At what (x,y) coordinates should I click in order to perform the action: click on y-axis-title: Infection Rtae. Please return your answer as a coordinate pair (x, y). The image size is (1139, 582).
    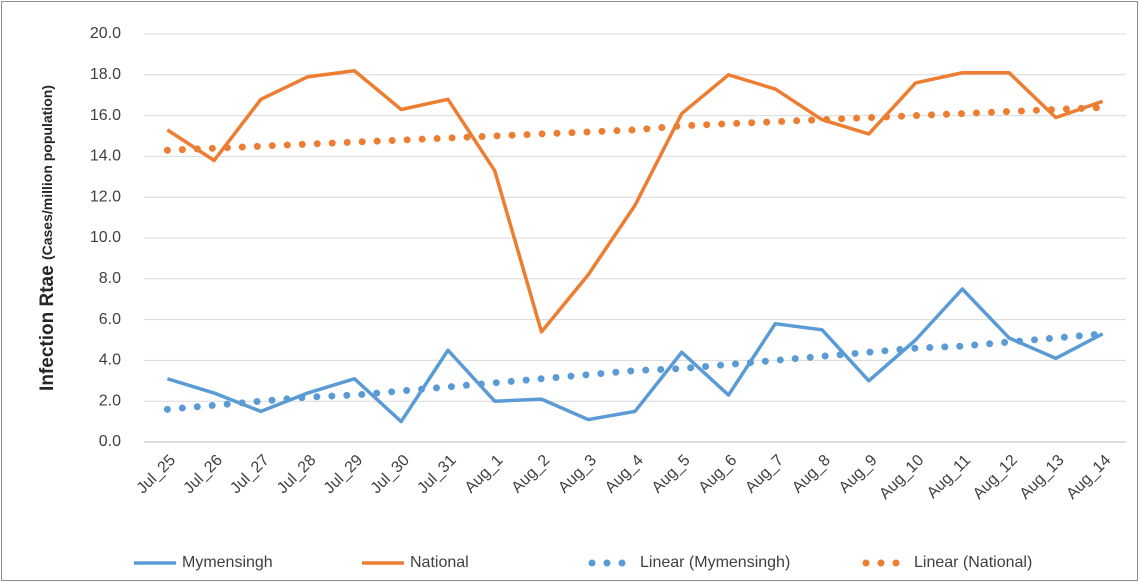
    Looking at the image, I should click on (47, 328).